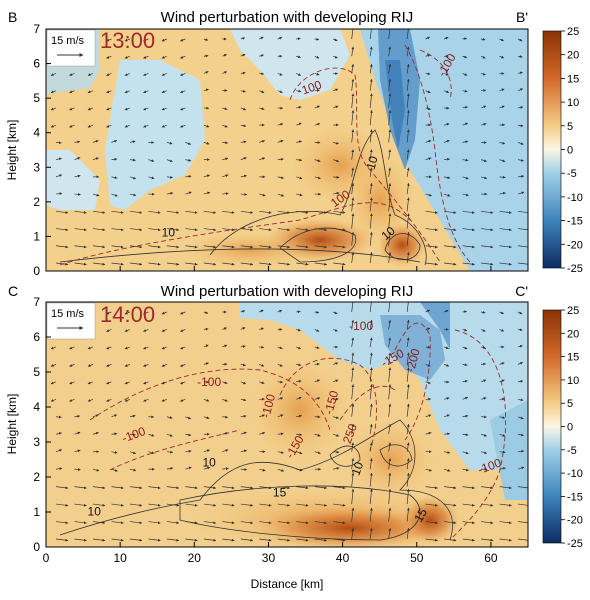 The height and width of the screenshot is (600, 590). Describe the element at coordinates (575, 497) in the screenshot. I see `colorbar-tick-label: -15` at that location.